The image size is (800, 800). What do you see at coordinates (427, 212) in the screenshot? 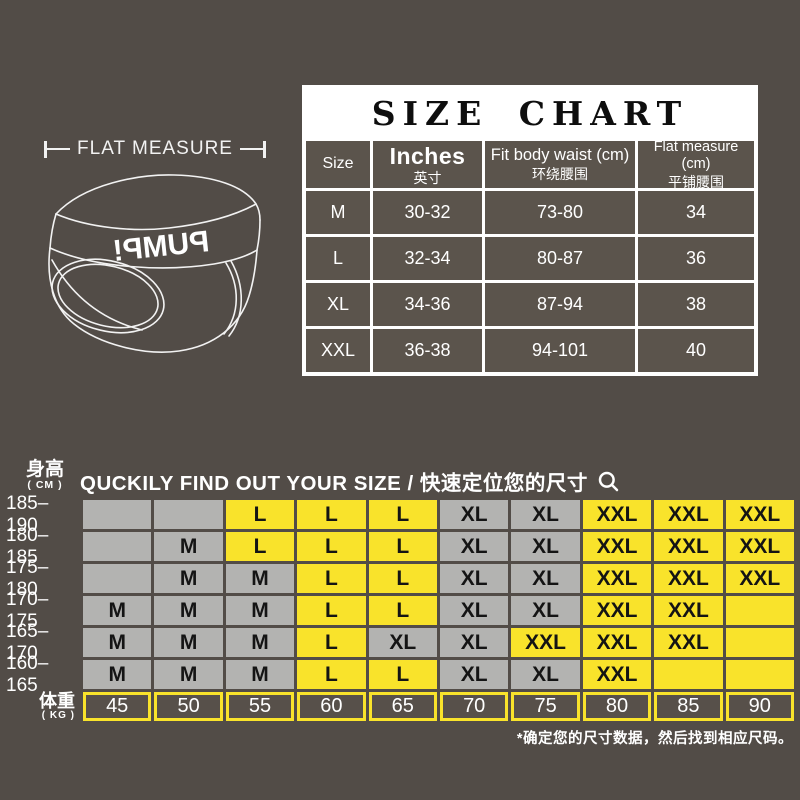
I see `table-cell: 30-32` at bounding box center [427, 212].